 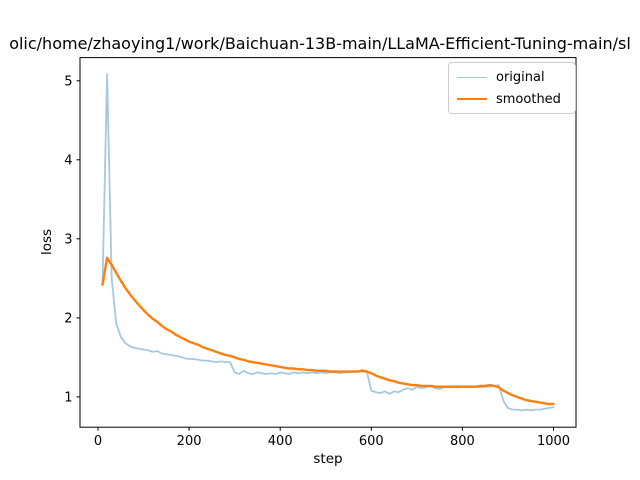 What do you see at coordinates (68, 239) in the screenshot?
I see `y-tick-label: 3` at bounding box center [68, 239].